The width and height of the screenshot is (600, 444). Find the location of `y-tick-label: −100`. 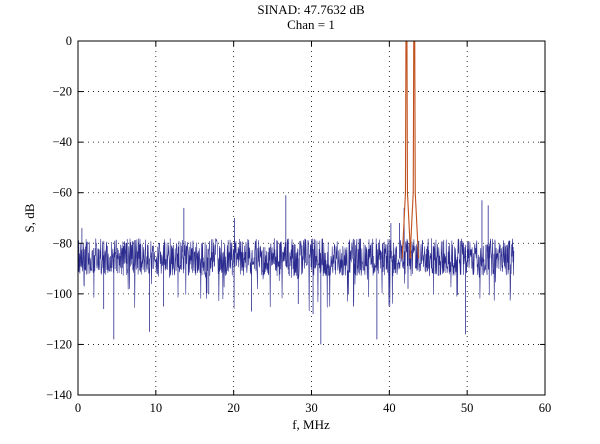

y-tick-label: −100 is located at coordinates (59, 294).